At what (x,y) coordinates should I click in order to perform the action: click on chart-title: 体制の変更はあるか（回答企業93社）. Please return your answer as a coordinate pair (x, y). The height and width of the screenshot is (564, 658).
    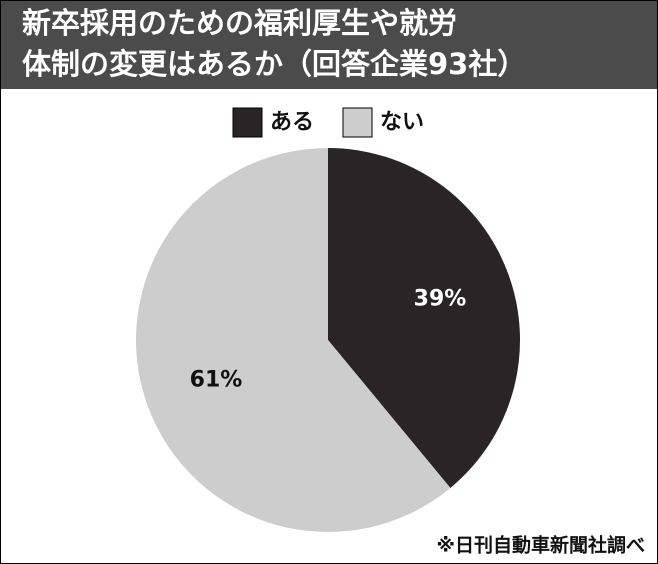
    Looking at the image, I should click on (274, 64).